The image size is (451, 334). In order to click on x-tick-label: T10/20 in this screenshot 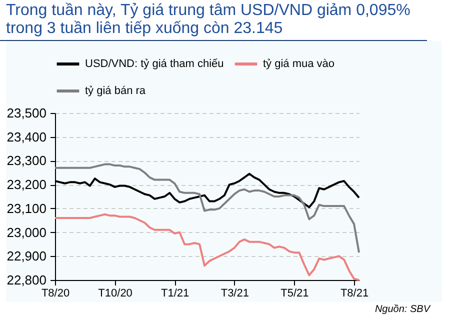, I will do `click(115, 294)`.